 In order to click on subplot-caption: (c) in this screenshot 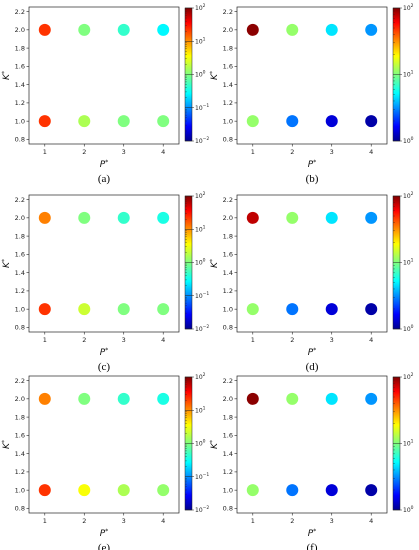, I will do `click(104, 367)`.